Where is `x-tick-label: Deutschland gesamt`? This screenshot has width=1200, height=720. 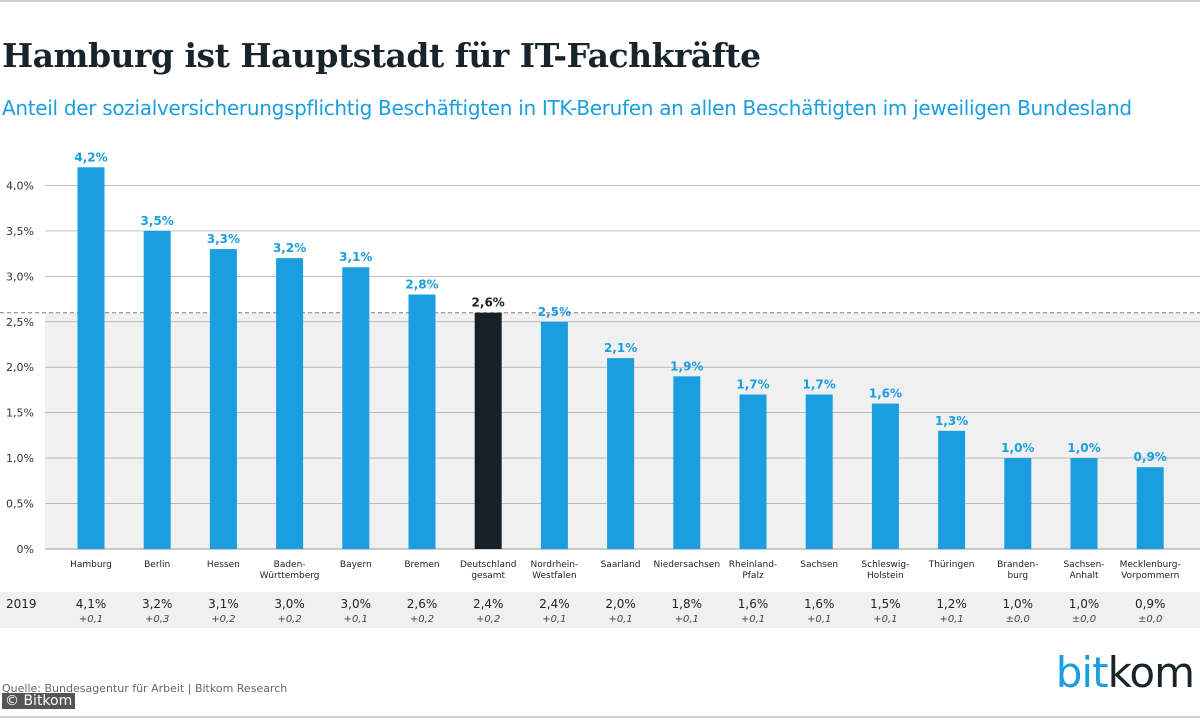
x-tick-label: Deutschland gesamt is located at coordinates (488, 570).